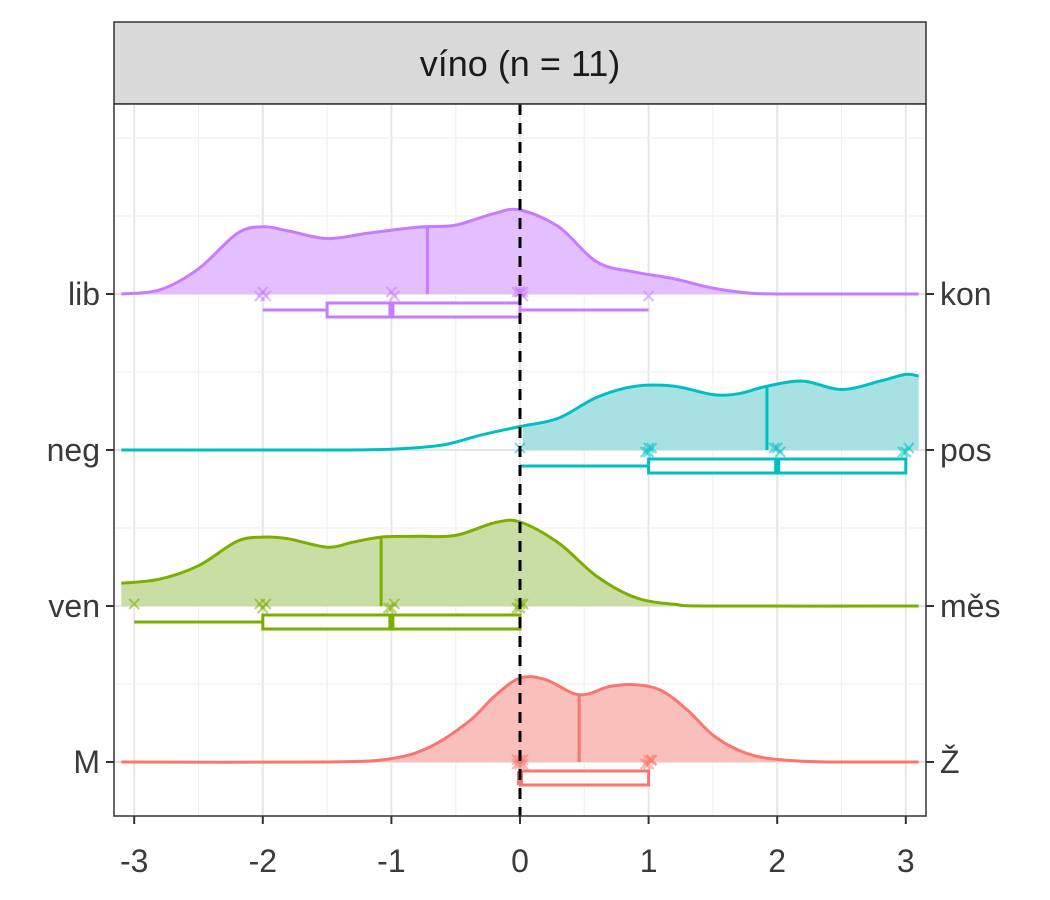 The width and height of the screenshot is (1050, 900). I want to click on x-tick-label: -1, so click(391, 861).